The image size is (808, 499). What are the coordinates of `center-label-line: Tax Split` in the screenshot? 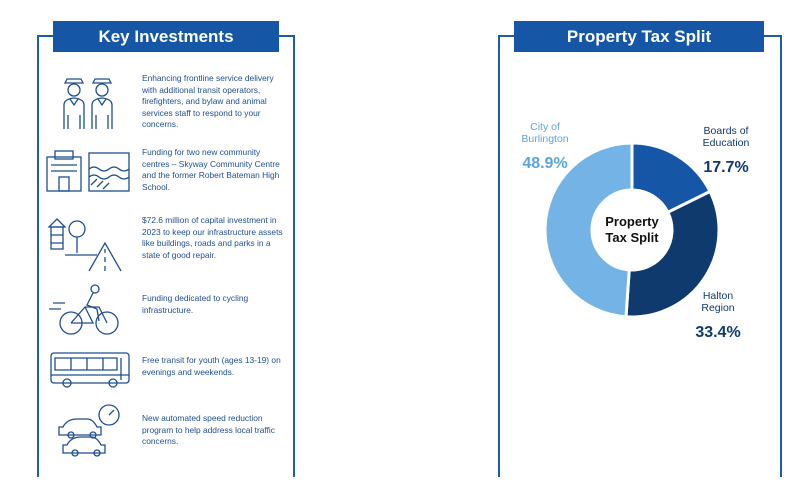 It's located at (632, 237).